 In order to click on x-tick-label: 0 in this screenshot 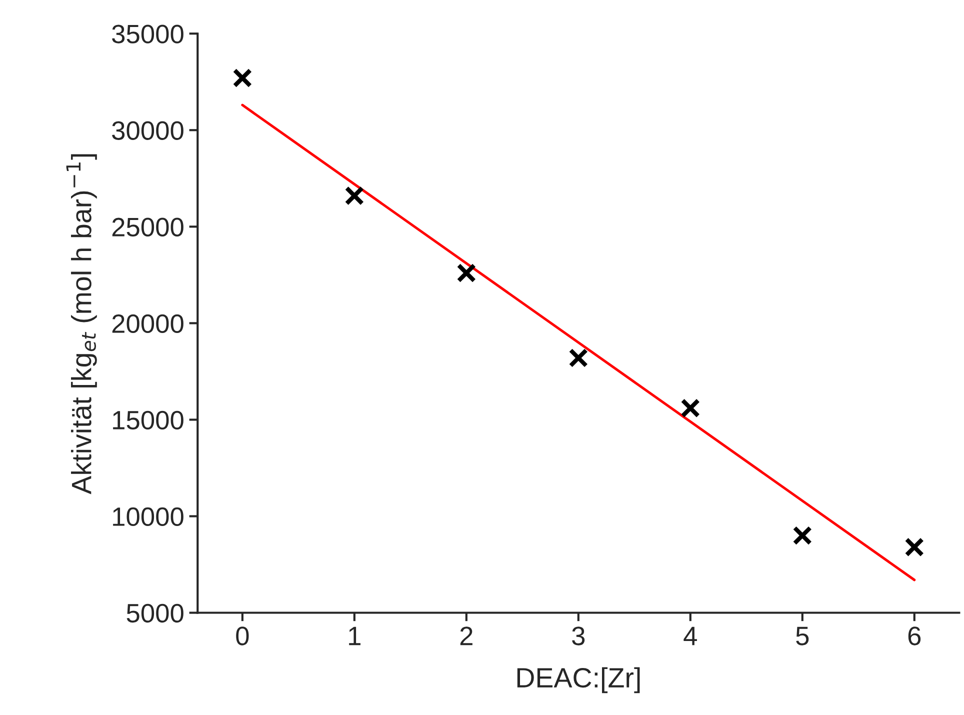, I will do `click(242, 636)`.